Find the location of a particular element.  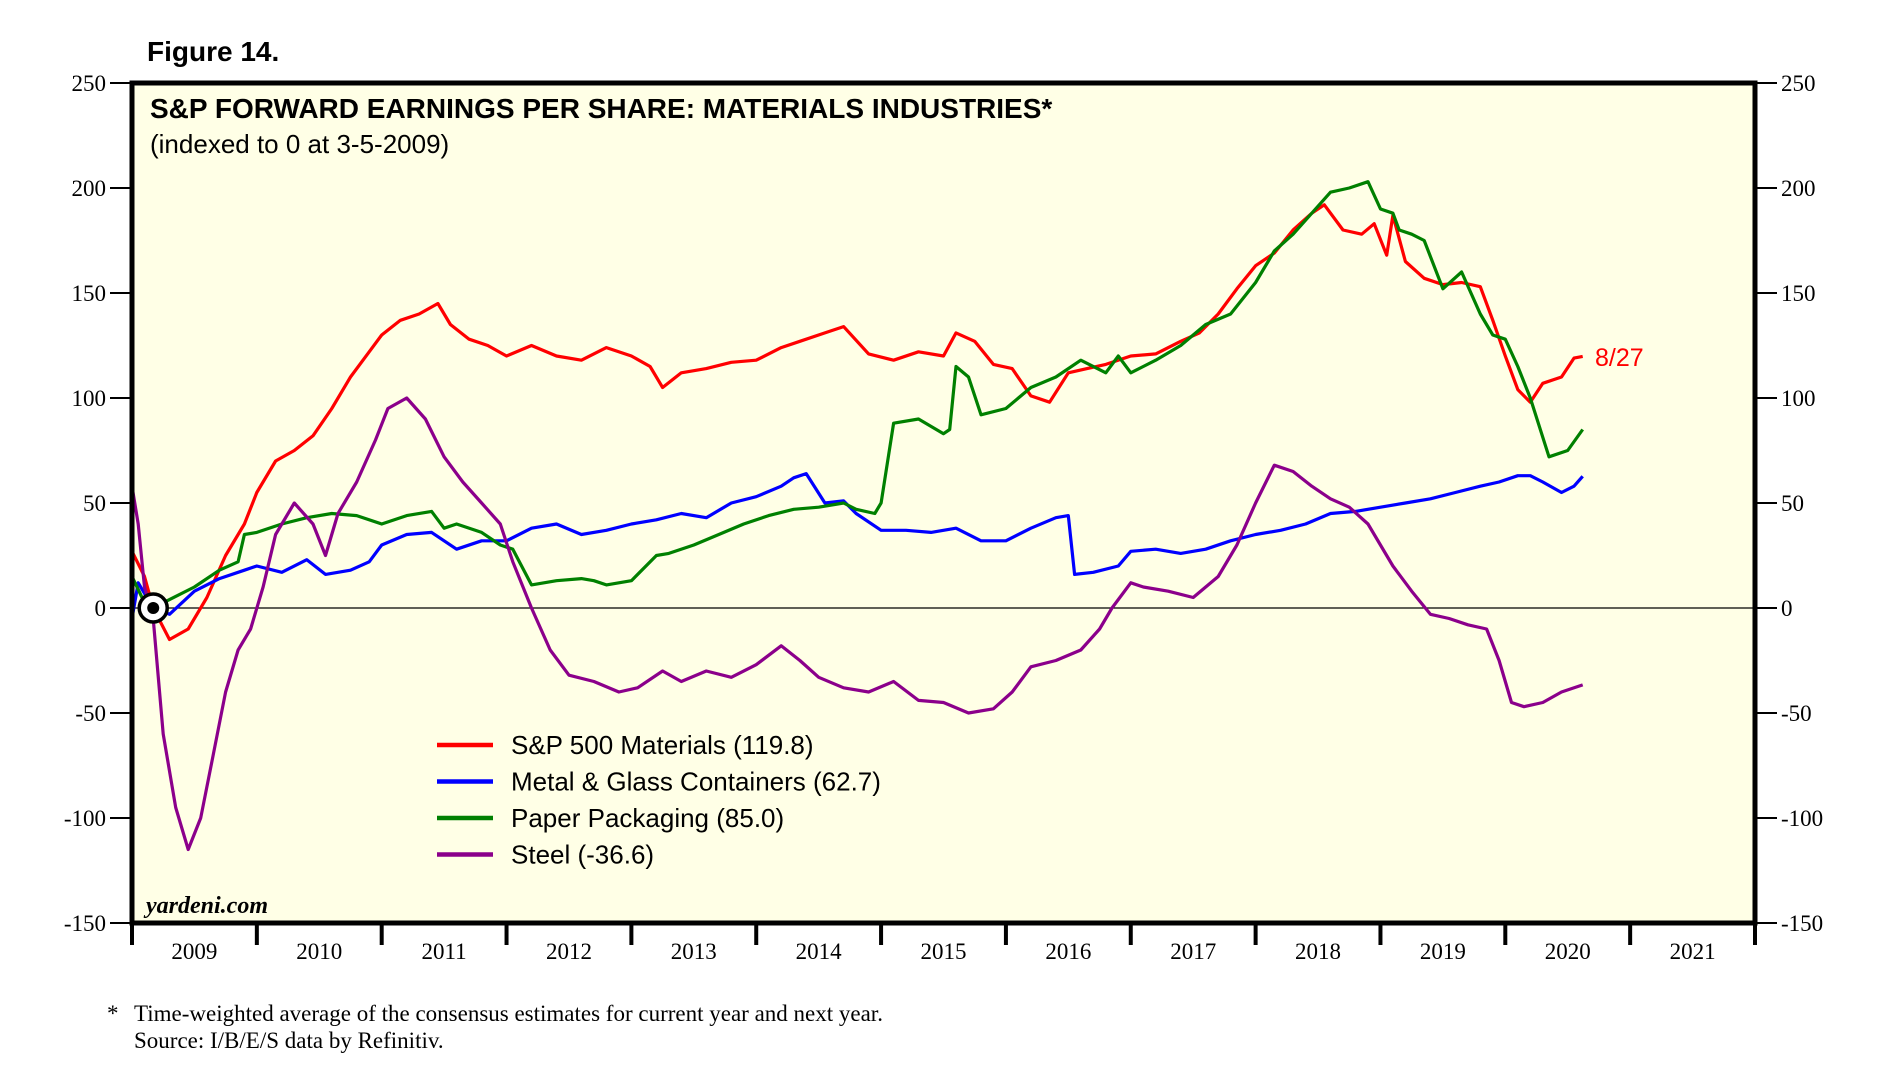

footnote-marker: * is located at coordinates (113, 1013).